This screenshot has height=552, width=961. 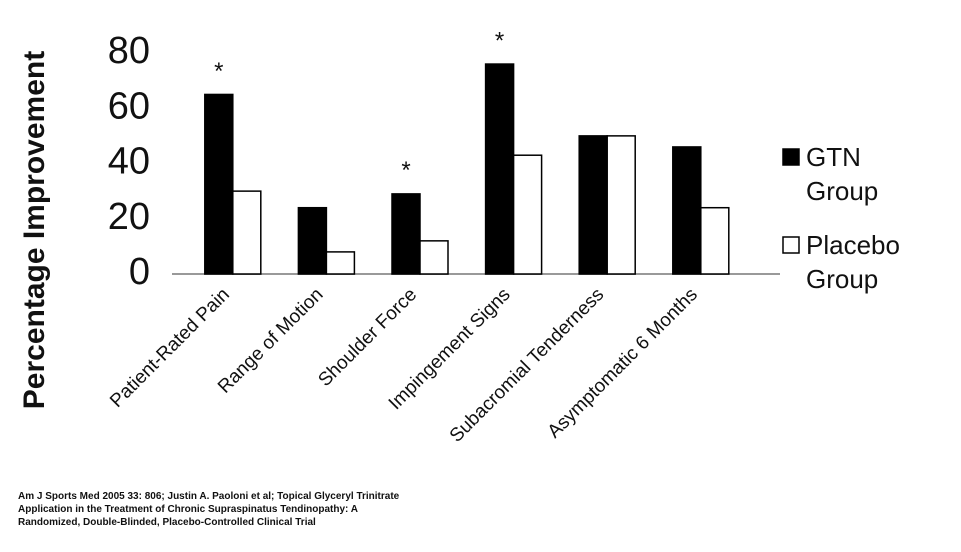 I want to click on y-tick-label: 0, so click(x=139, y=272).